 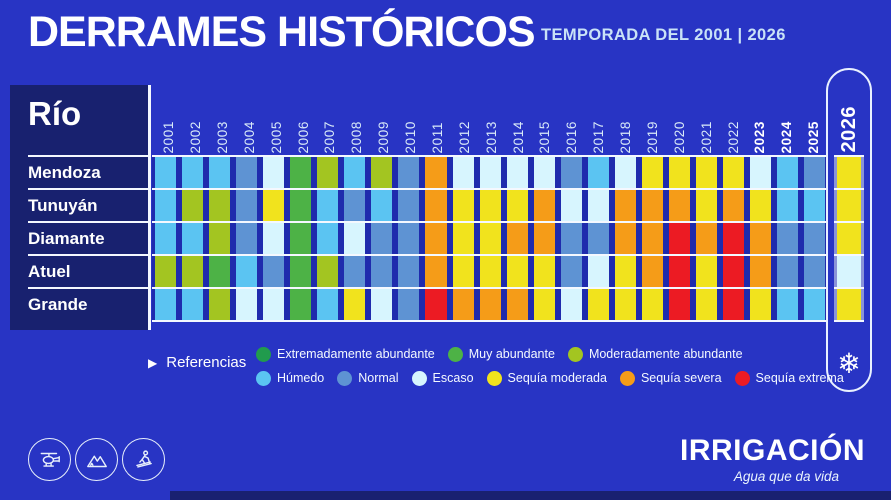 I want to click on cell-Atuel-2023, so click(x=761, y=271).